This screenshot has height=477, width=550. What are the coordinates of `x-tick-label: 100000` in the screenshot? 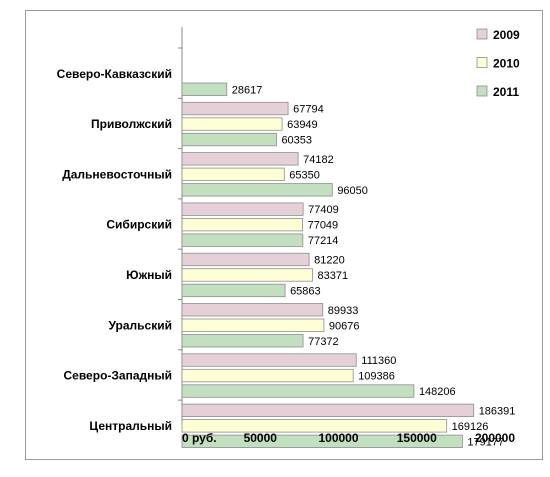 It's located at (338, 438).